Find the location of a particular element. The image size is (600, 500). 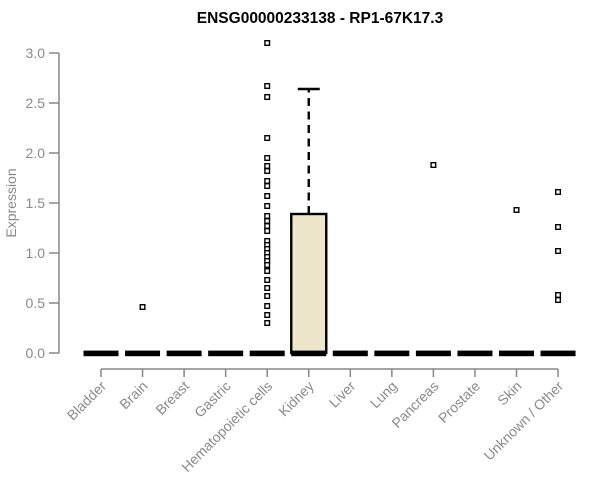

y-tick-label: 2.5 is located at coordinates (36, 103).